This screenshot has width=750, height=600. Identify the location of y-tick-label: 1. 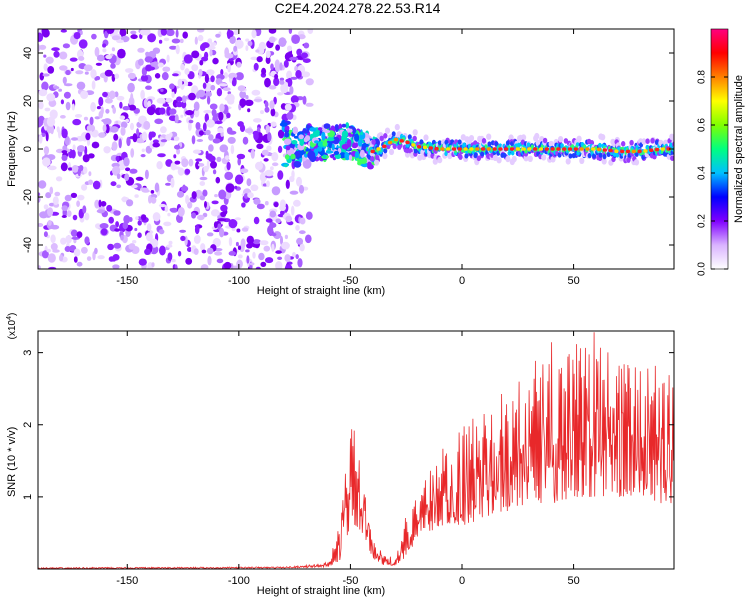
(28, 497).